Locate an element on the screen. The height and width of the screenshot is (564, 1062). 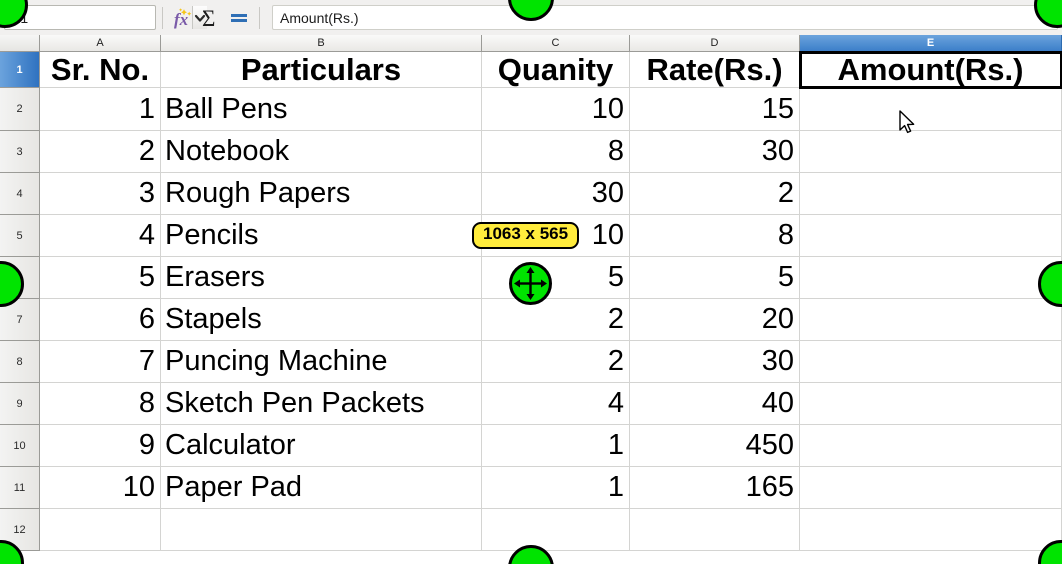
column-header-e: E is located at coordinates (931, 43).